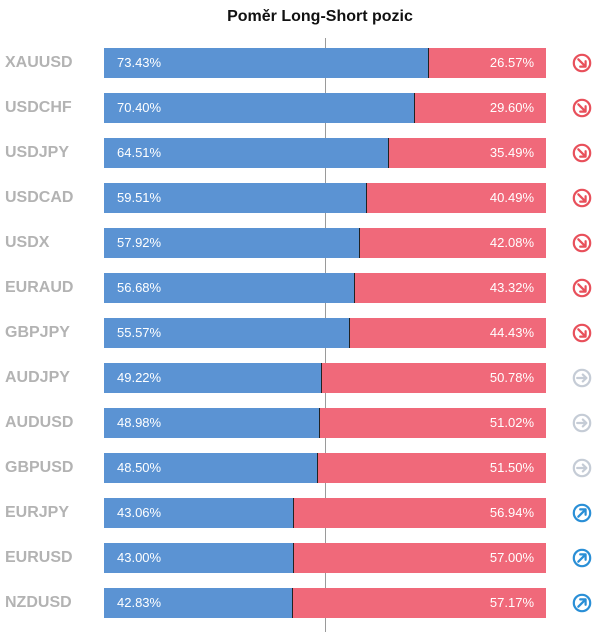  I want to click on ratio-row: USDJPY 64.51% 35.49%, so click(302, 153).